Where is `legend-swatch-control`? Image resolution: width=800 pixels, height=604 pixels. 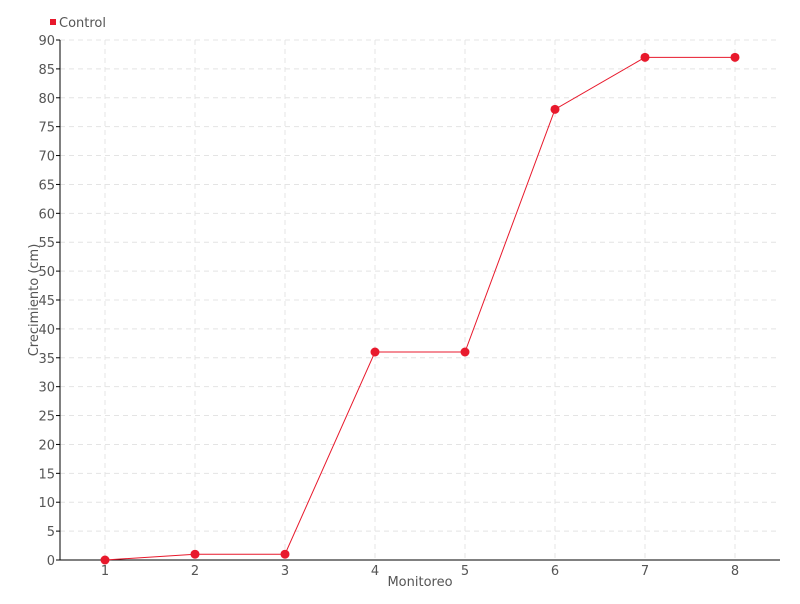
legend-swatch-control is located at coordinates (53, 22).